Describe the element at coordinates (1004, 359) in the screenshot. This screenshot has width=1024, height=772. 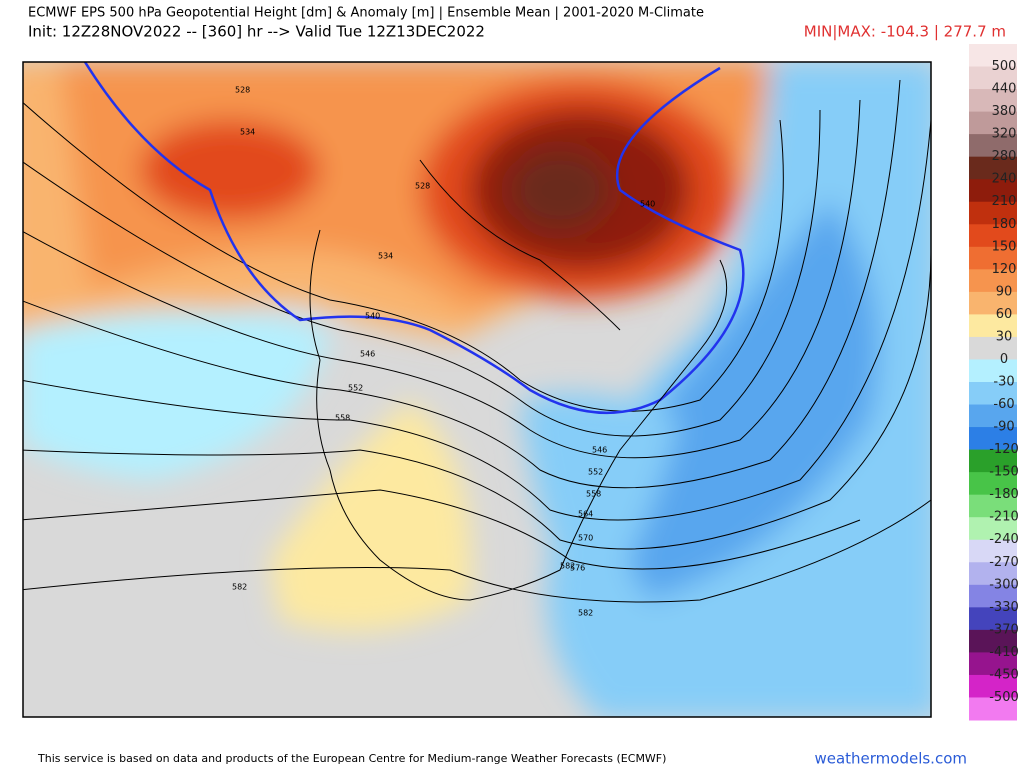
I see `colorbar-label: 0` at that location.